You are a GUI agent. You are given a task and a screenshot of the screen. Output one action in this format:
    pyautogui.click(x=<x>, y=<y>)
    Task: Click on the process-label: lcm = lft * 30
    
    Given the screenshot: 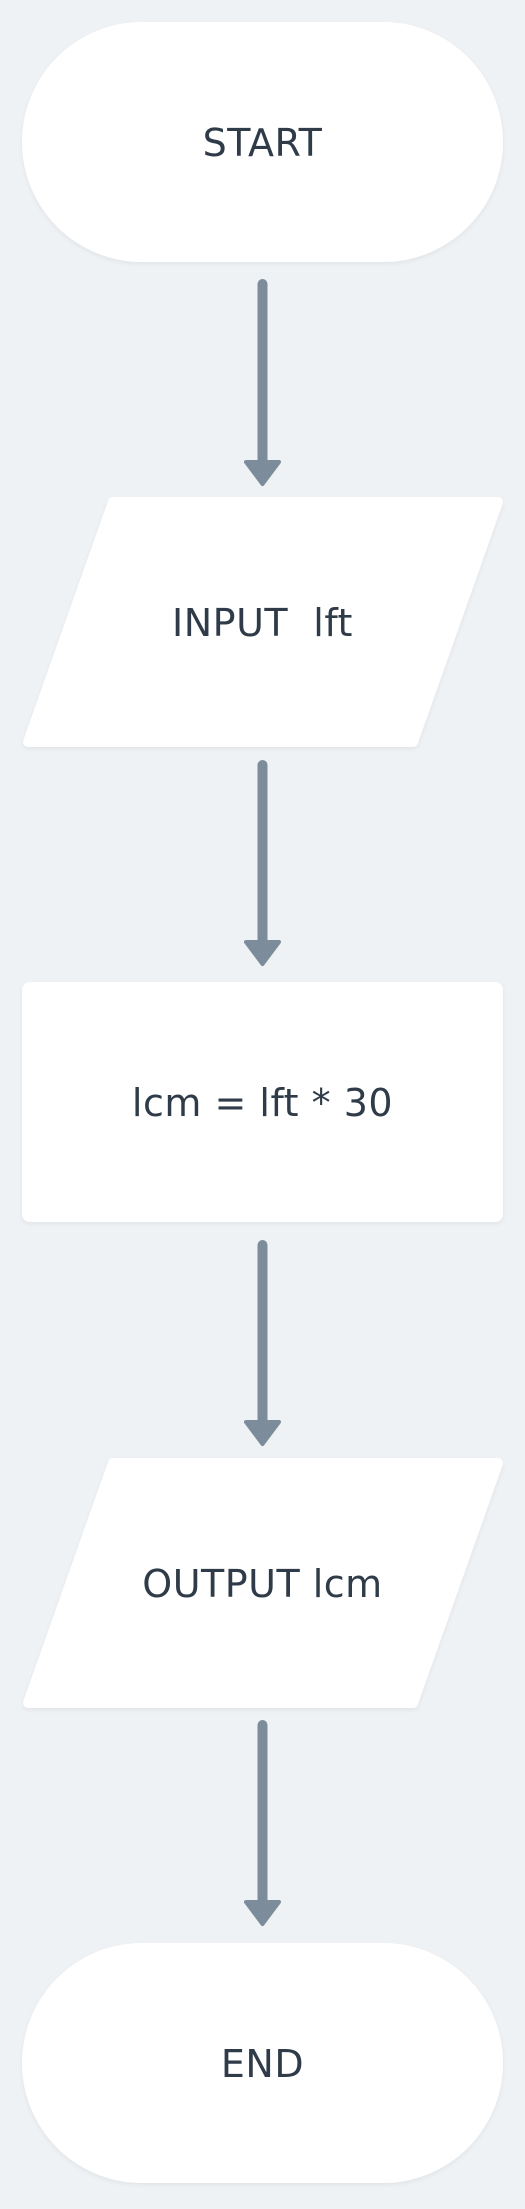 What is the action you would take?
    pyautogui.click(x=262, y=1103)
    